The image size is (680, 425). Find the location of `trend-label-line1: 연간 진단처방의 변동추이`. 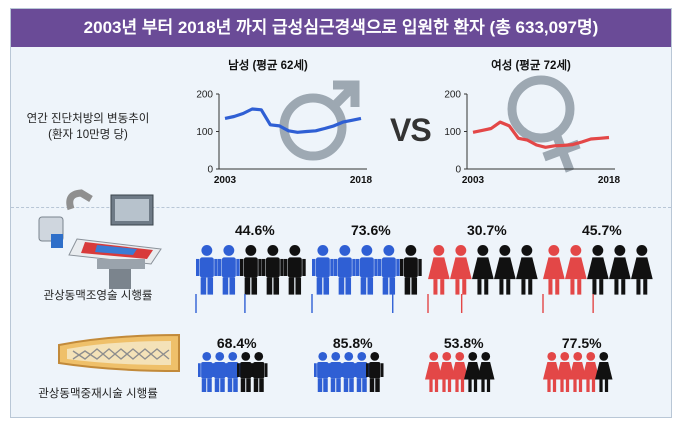

trend-label-line1: 연간 진단처방의 변동추이 is located at coordinates (88, 119).